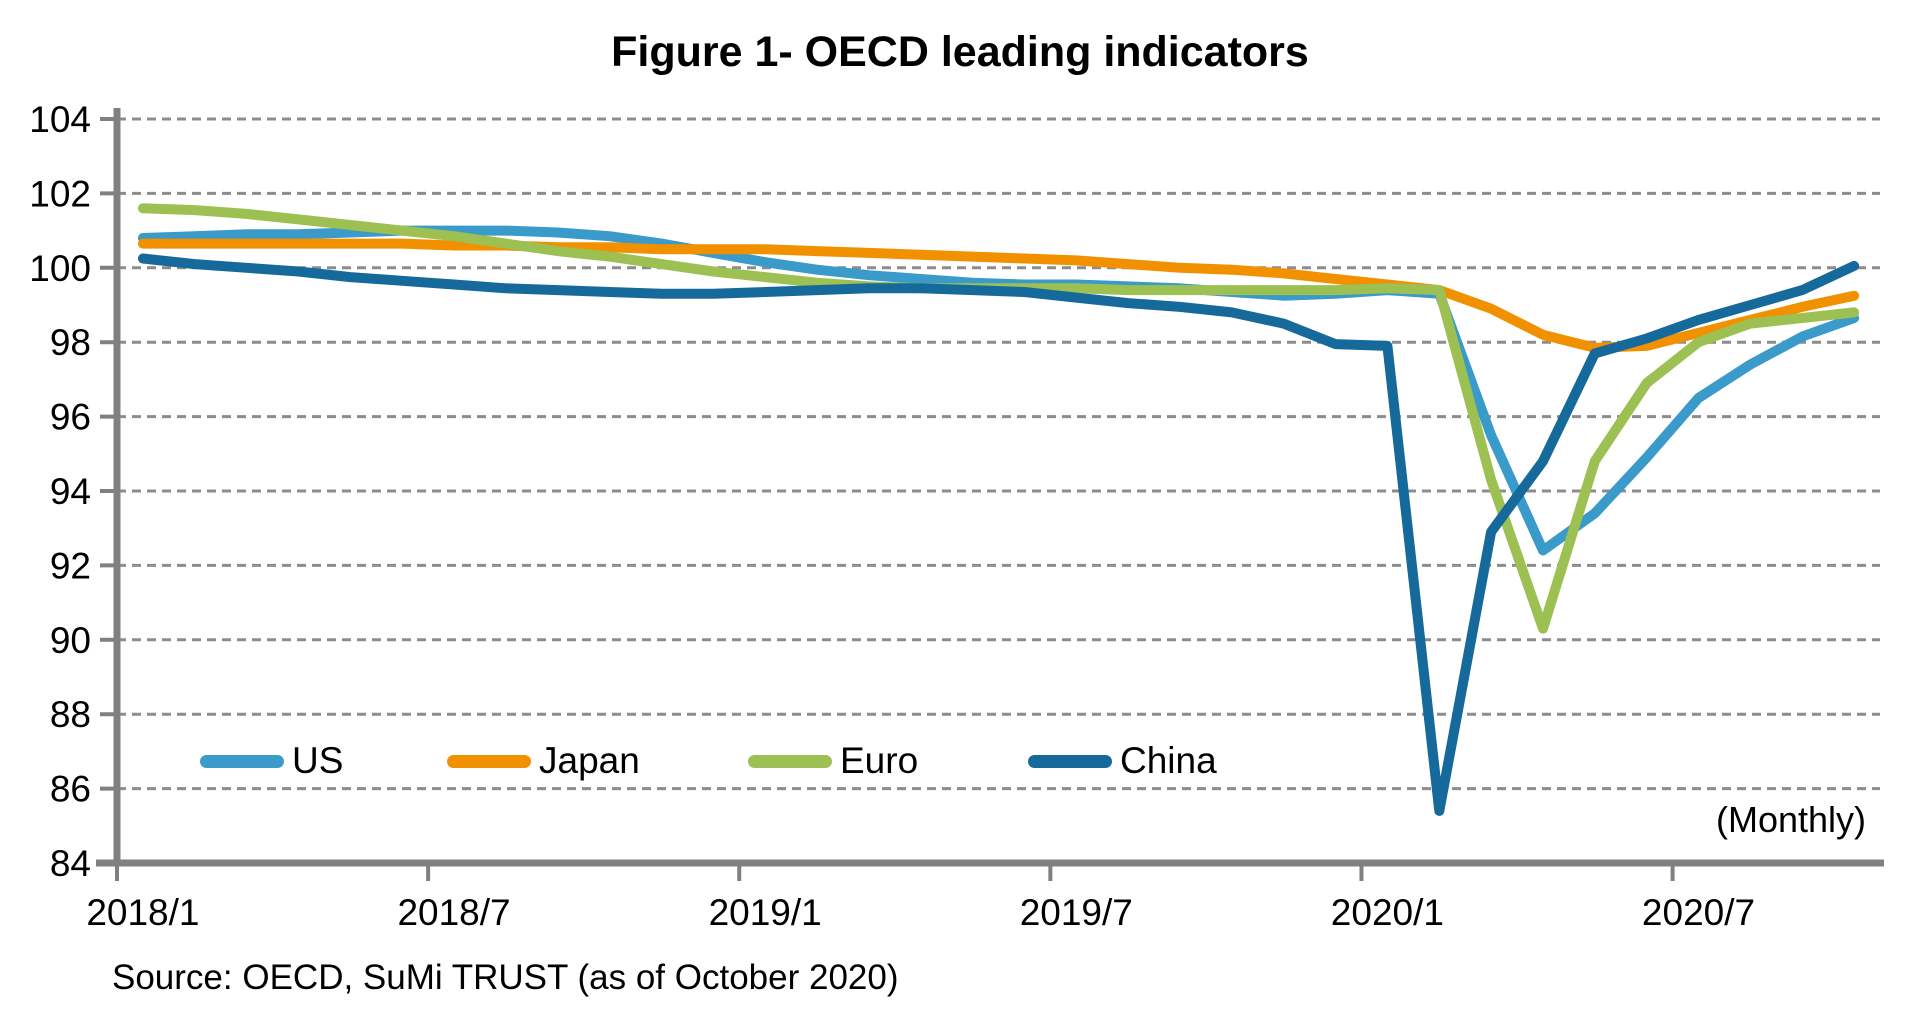  Describe the element at coordinates (1168, 760) in the screenshot. I see `china-legend-label: China` at that location.